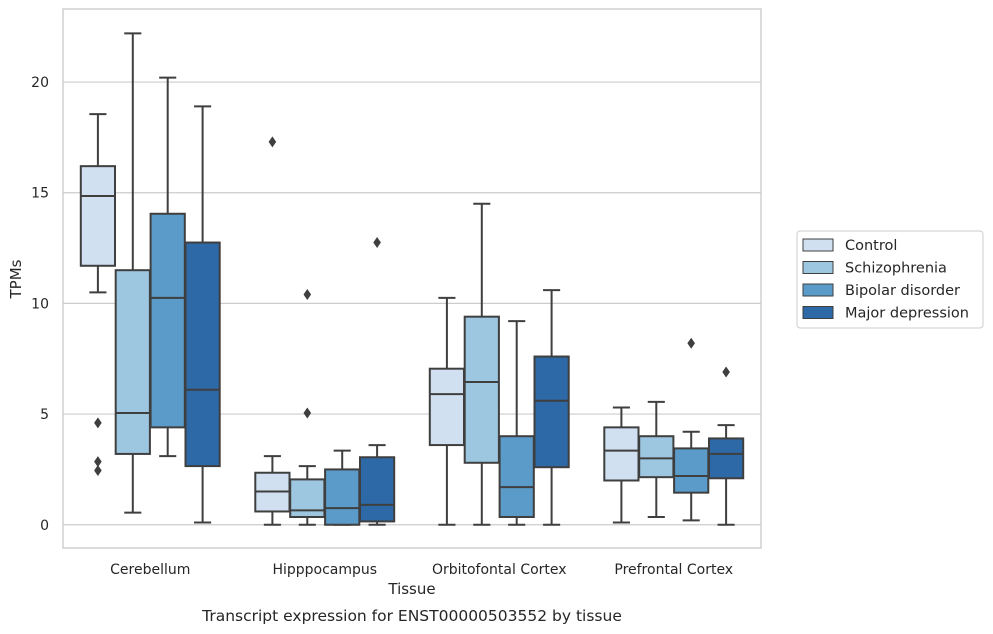 This screenshot has height=634, width=993. What do you see at coordinates (411, 589) in the screenshot?
I see `x-axis-label: Tissue` at bounding box center [411, 589].